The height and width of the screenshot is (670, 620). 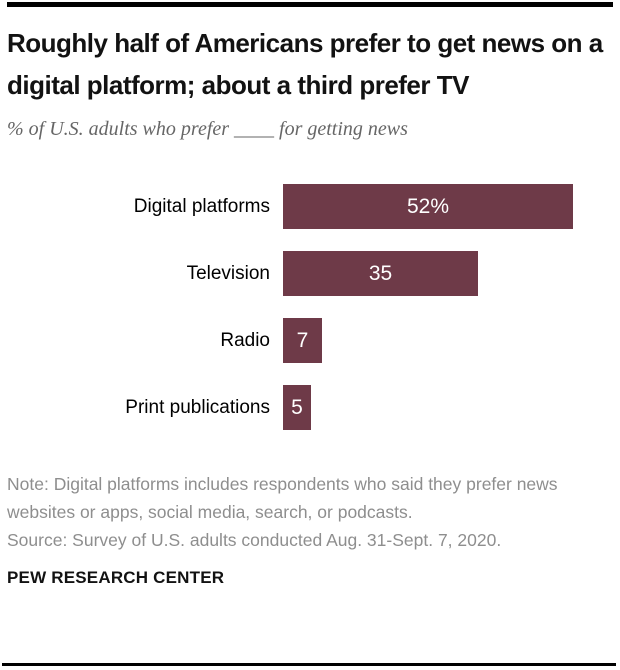 I want to click on bar-row-digital-platforms: Digital platforms 52%, so click(x=310, y=206).